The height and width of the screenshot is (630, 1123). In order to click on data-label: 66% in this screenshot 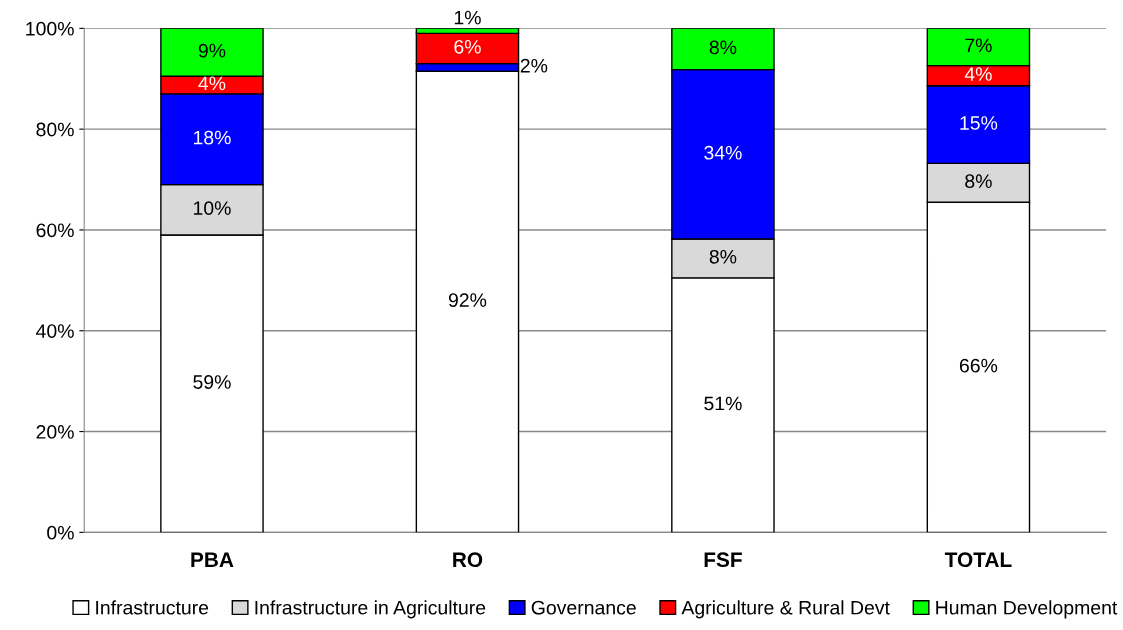, I will do `click(978, 365)`.